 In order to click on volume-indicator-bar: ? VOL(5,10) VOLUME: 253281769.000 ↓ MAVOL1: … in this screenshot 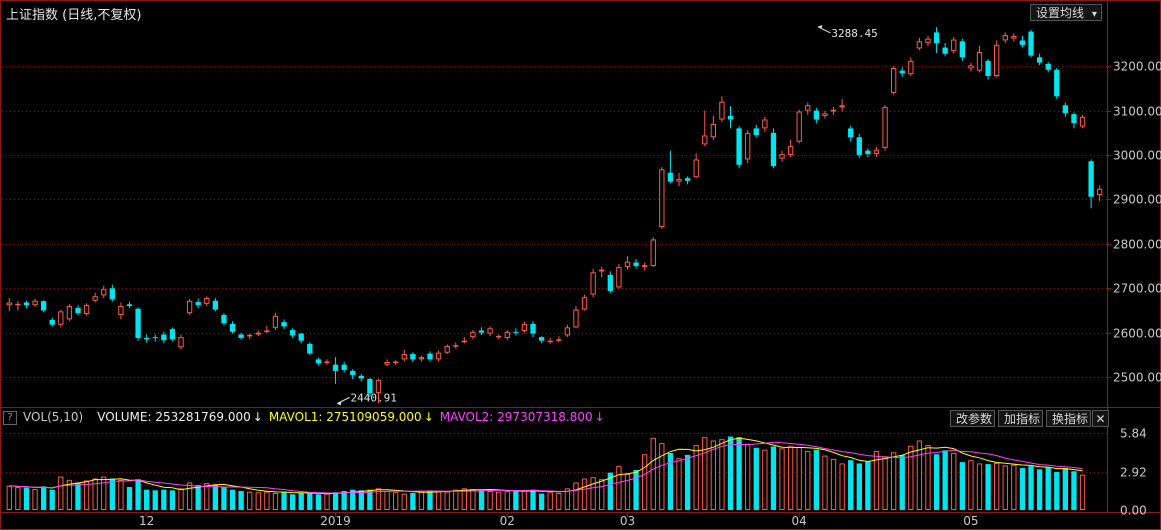, I will do `click(554, 417)`.